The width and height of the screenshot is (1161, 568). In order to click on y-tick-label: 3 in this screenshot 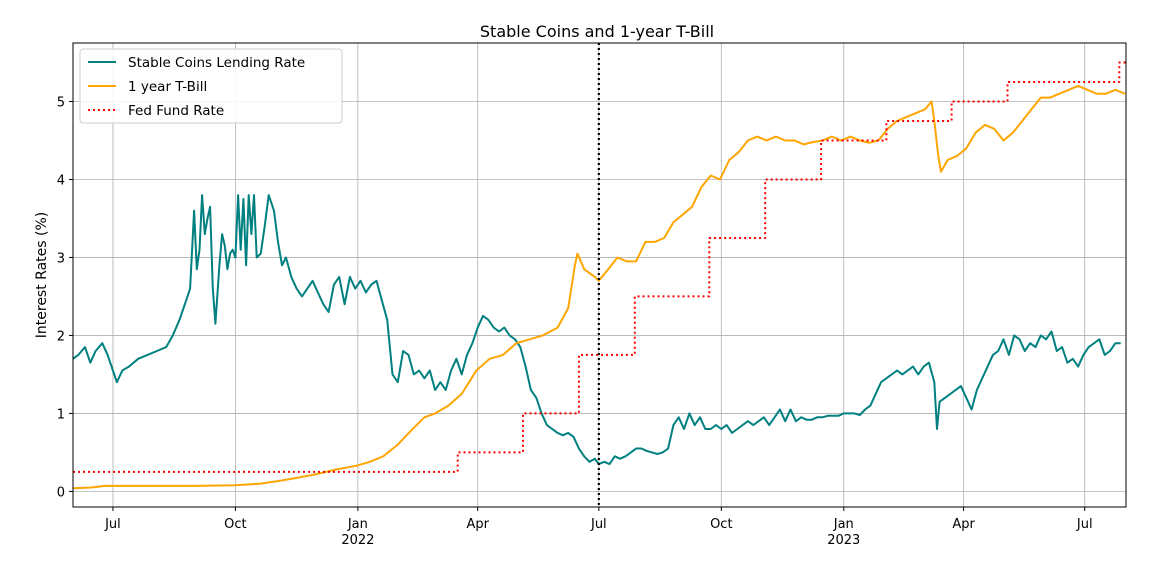, I will do `click(61, 258)`.